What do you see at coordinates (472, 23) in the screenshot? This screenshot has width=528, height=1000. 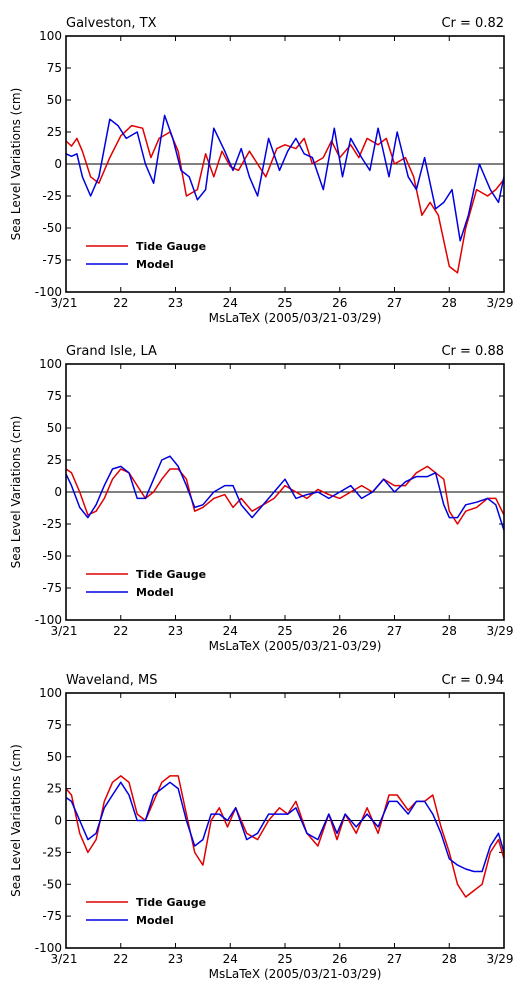 I see `correlation-label: Cr = 0.82` at bounding box center [472, 23].